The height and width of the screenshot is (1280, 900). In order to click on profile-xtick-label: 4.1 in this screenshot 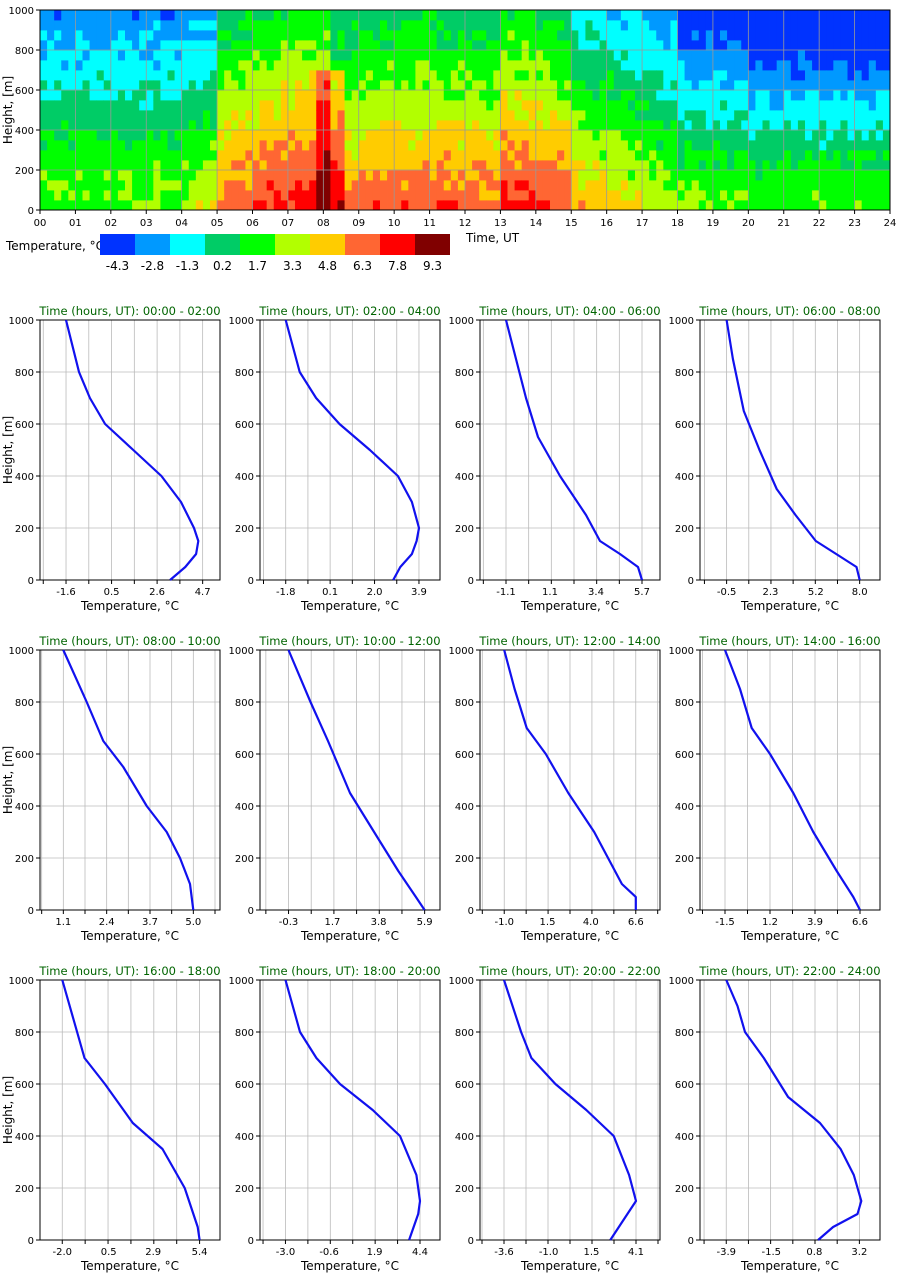, I will do `click(636, 1252)`.